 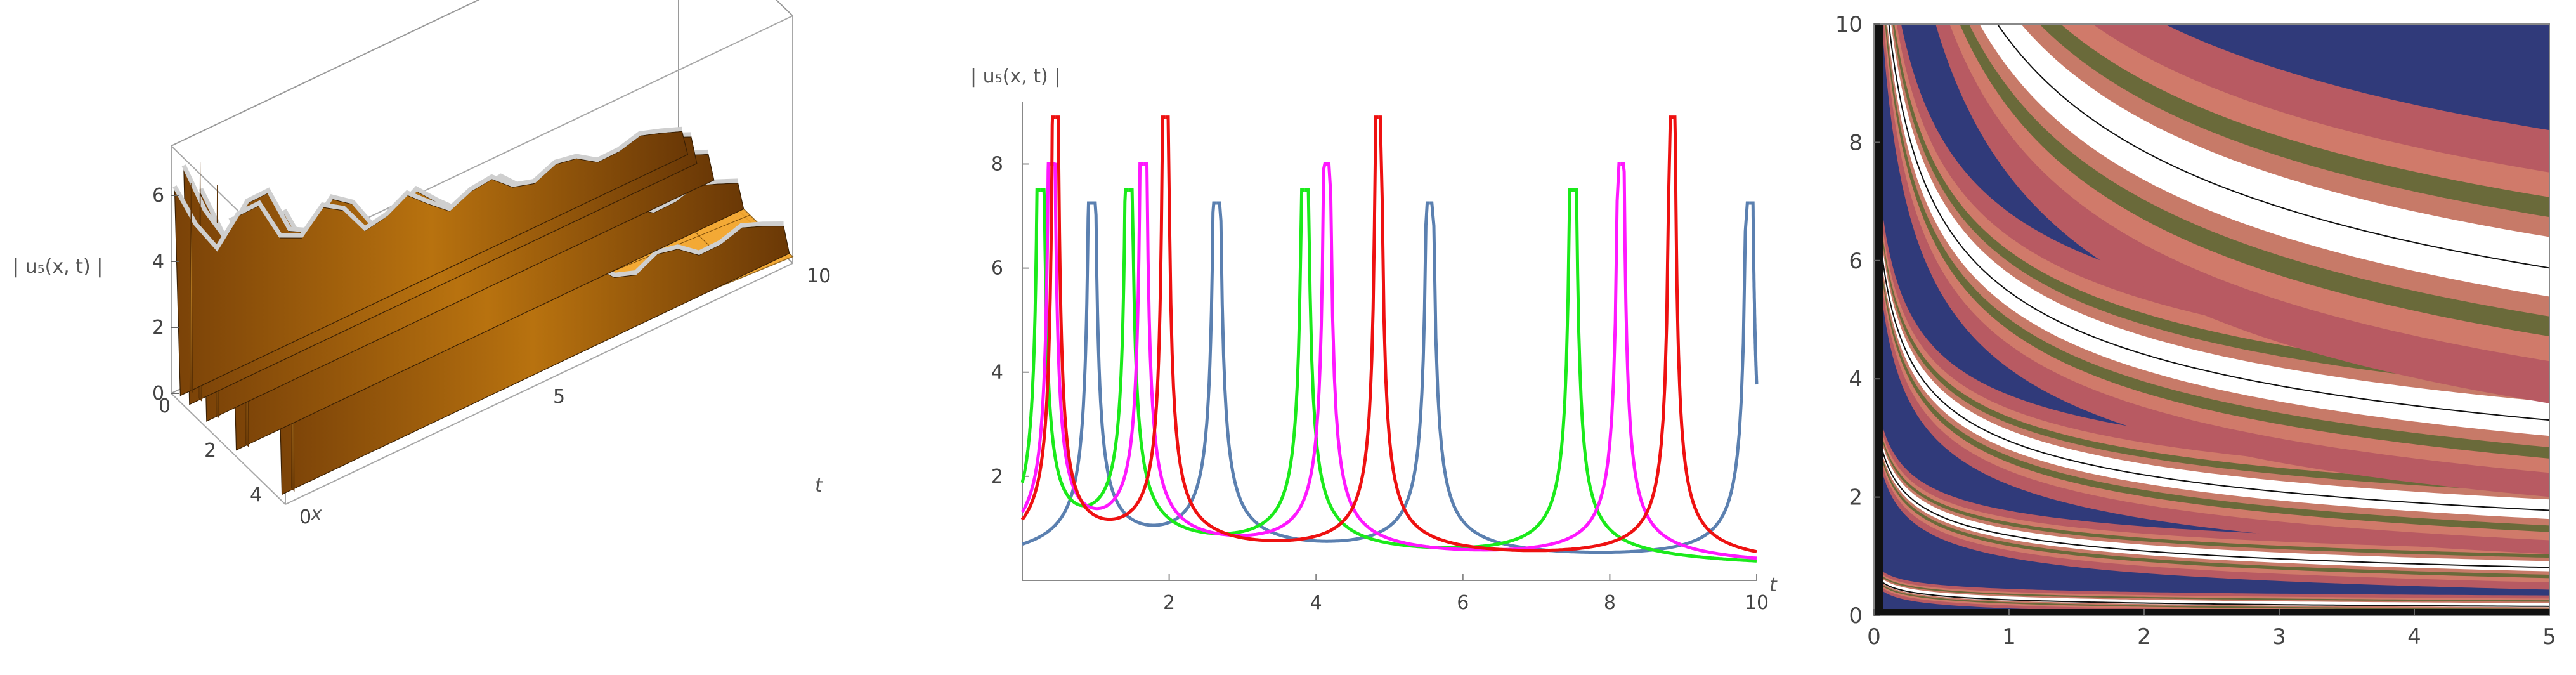 I want to click on x-tick-label: 1, so click(x=2009, y=637).